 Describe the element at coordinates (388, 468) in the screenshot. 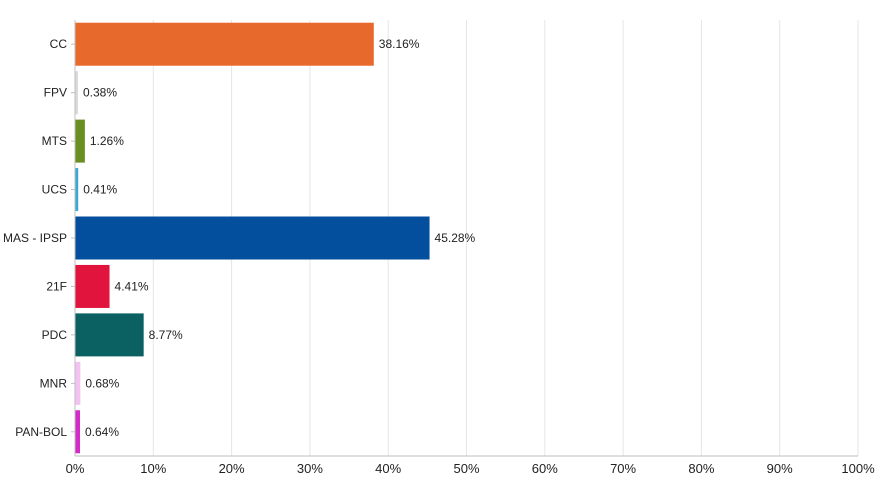

I see `x-tick-label-40: 40%` at that location.